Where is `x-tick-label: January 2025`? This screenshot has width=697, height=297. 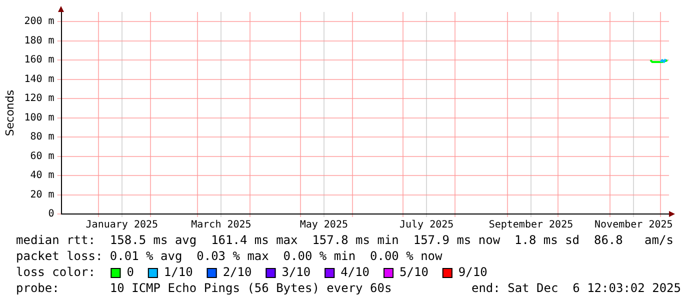 x-tick-label: January 2025 is located at coordinates (122, 225).